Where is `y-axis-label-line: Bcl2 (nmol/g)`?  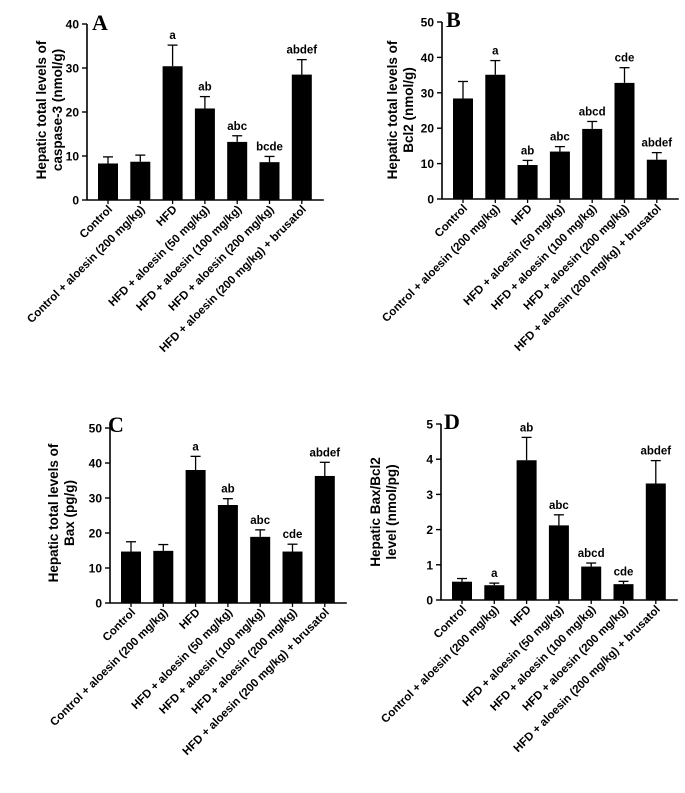
y-axis-label-line: Bcl2 (nmol/g) is located at coordinates (408, 110).